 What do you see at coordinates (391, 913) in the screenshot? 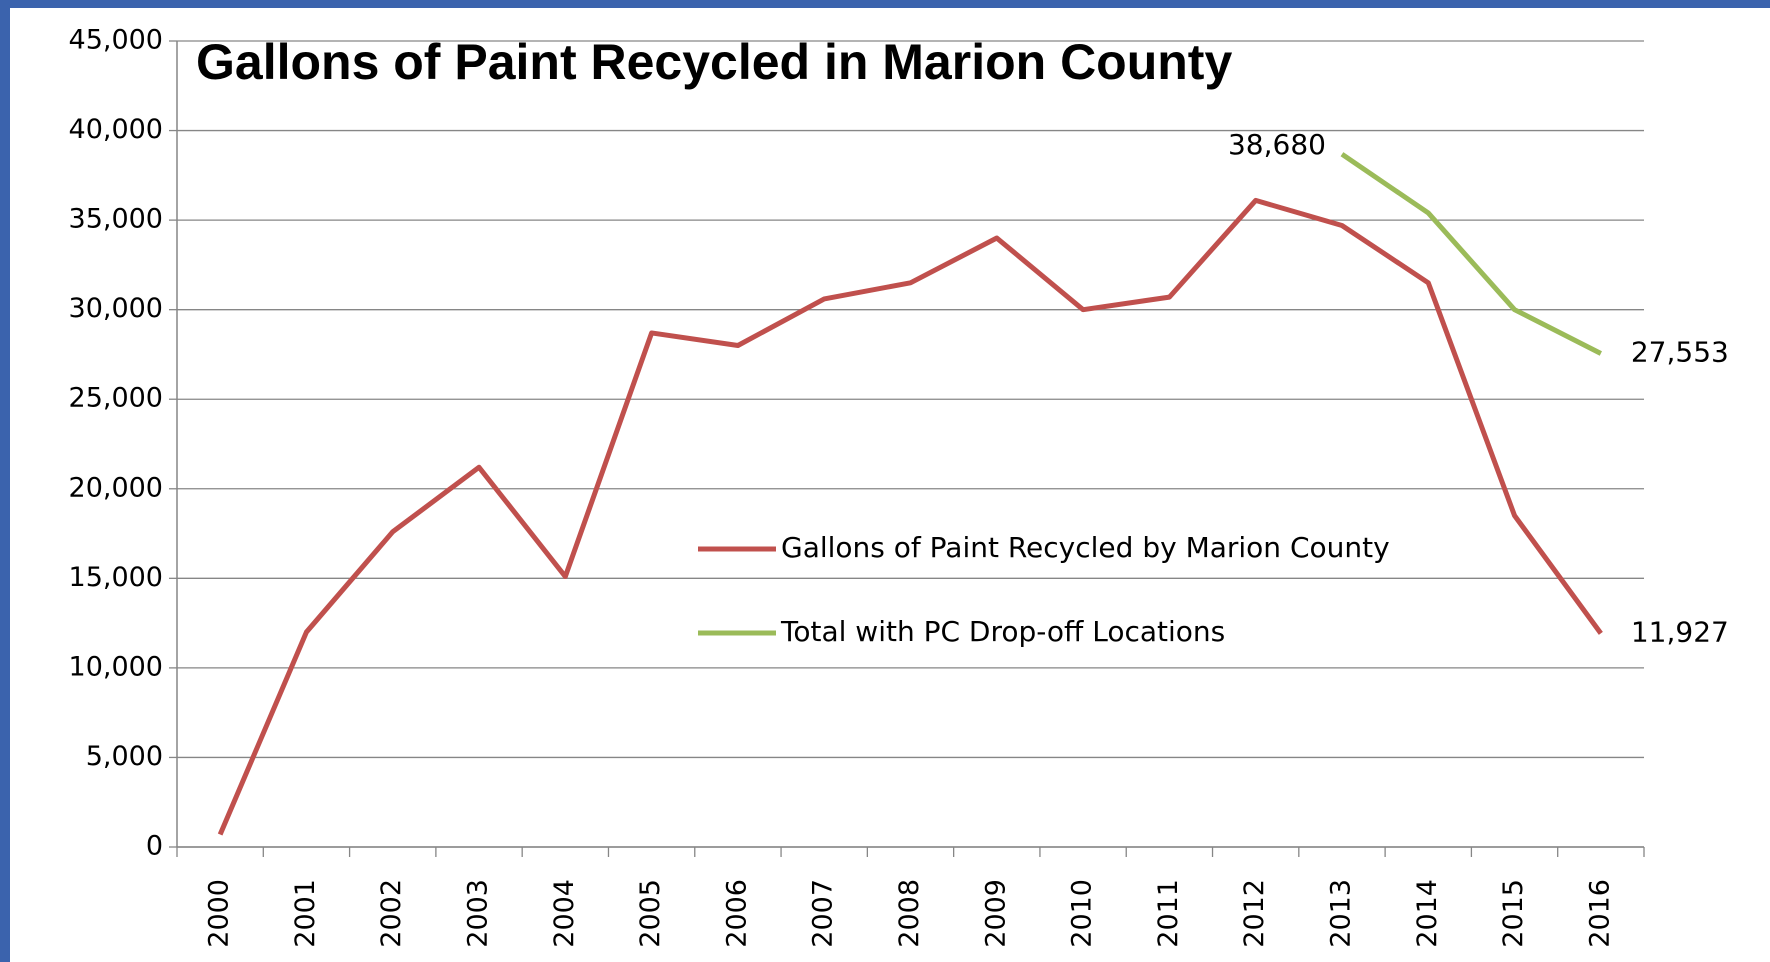
I see `x-tick-label: 2002` at bounding box center [391, 913].